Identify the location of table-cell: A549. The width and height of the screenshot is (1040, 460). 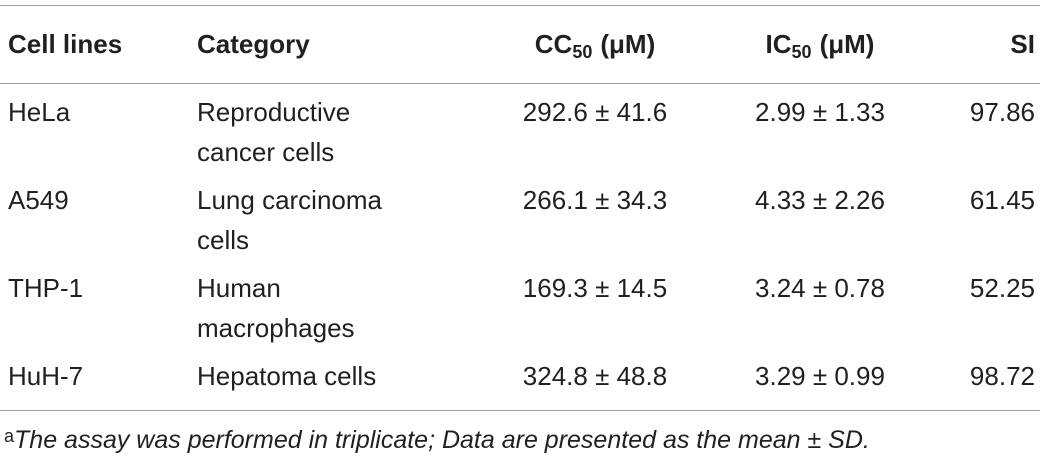
(38, 200).